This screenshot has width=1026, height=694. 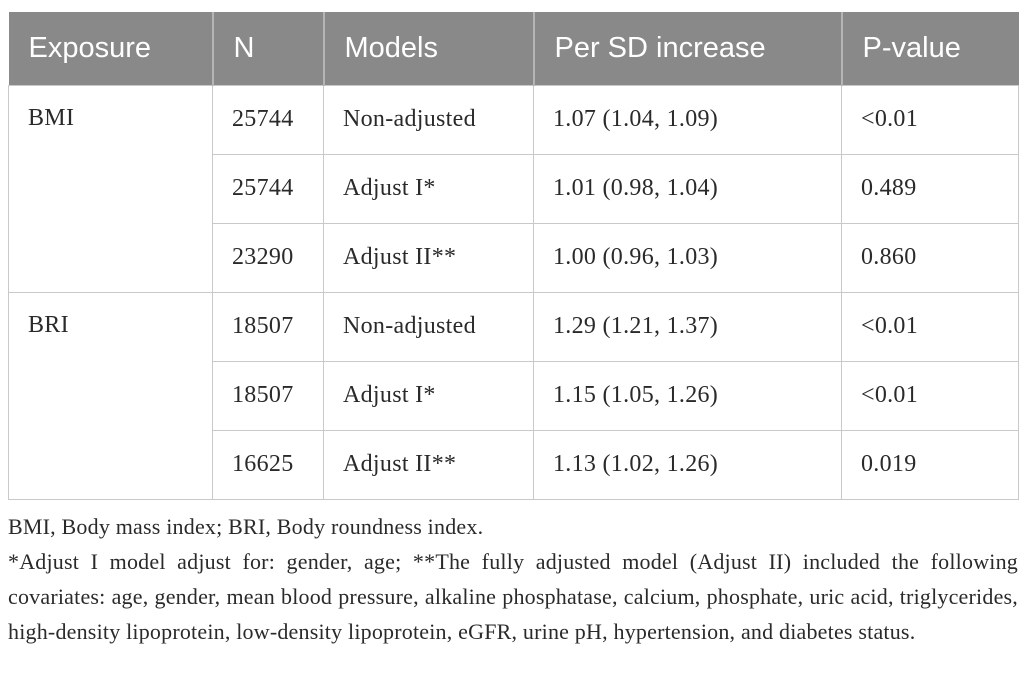 What do you see at coordinates (267, 48) in the screenshot?
I see `col-header-n: N` at bounding box center [267, 48].